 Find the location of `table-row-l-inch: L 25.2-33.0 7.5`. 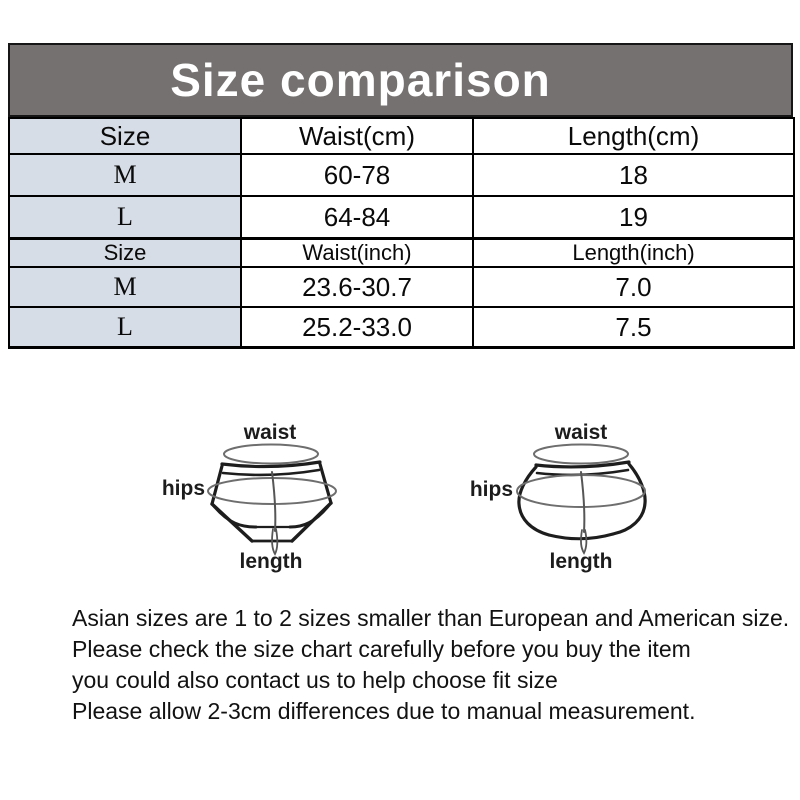

table-row-l-inch: L 25.2-33.0 7.5 is located at coordinates (401, 327).